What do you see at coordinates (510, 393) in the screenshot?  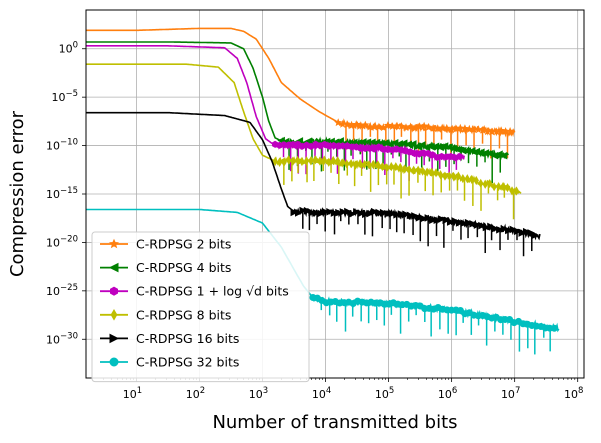 I see `x-tick-label: 10⁷` at bounding box center [510, 393].